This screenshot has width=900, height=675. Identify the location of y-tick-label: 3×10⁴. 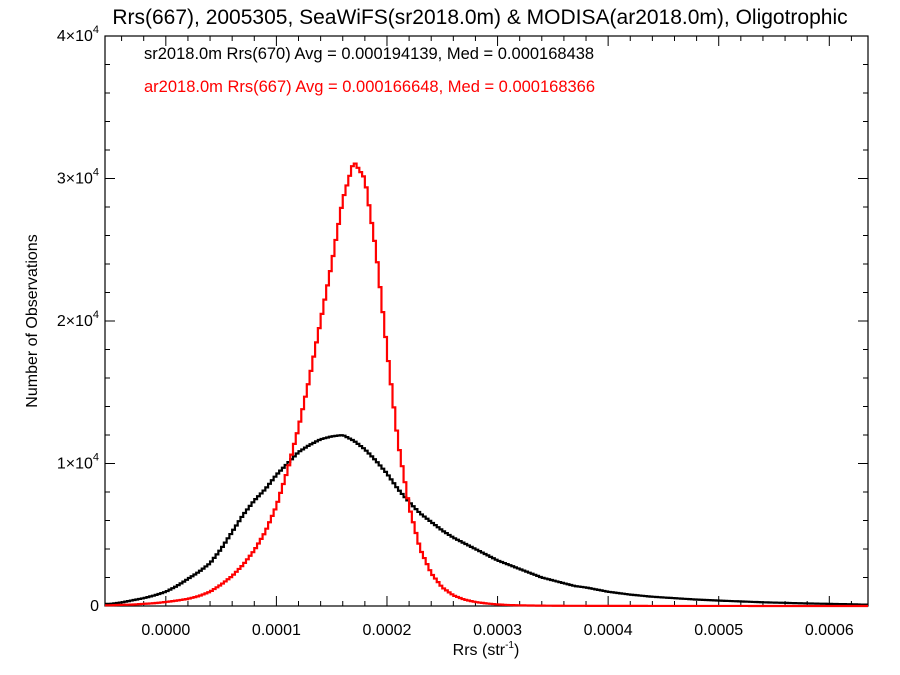
(78, 177).